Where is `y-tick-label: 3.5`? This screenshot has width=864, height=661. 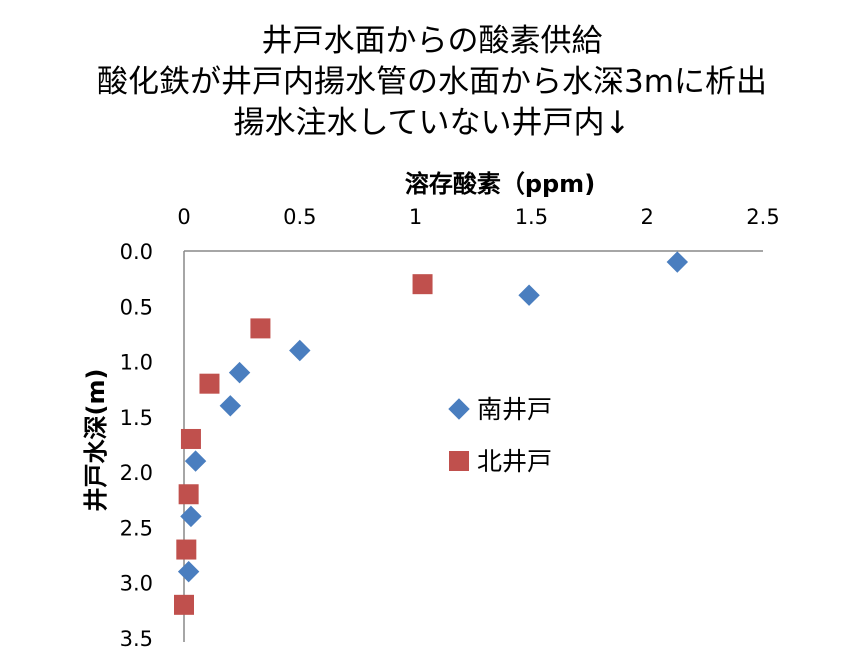
y-tick-label: 3.5 is located at coordinates (136, 639).